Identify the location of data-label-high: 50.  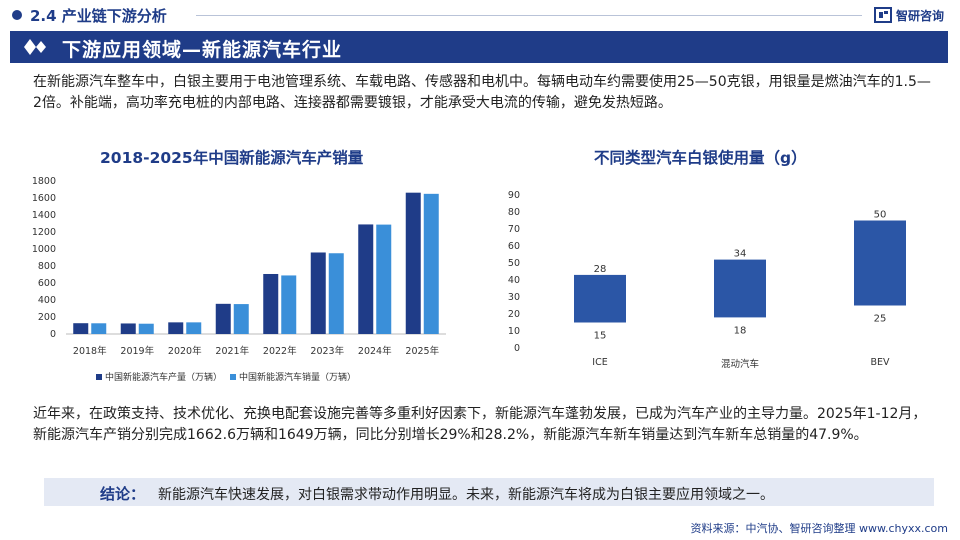
(880, 215).